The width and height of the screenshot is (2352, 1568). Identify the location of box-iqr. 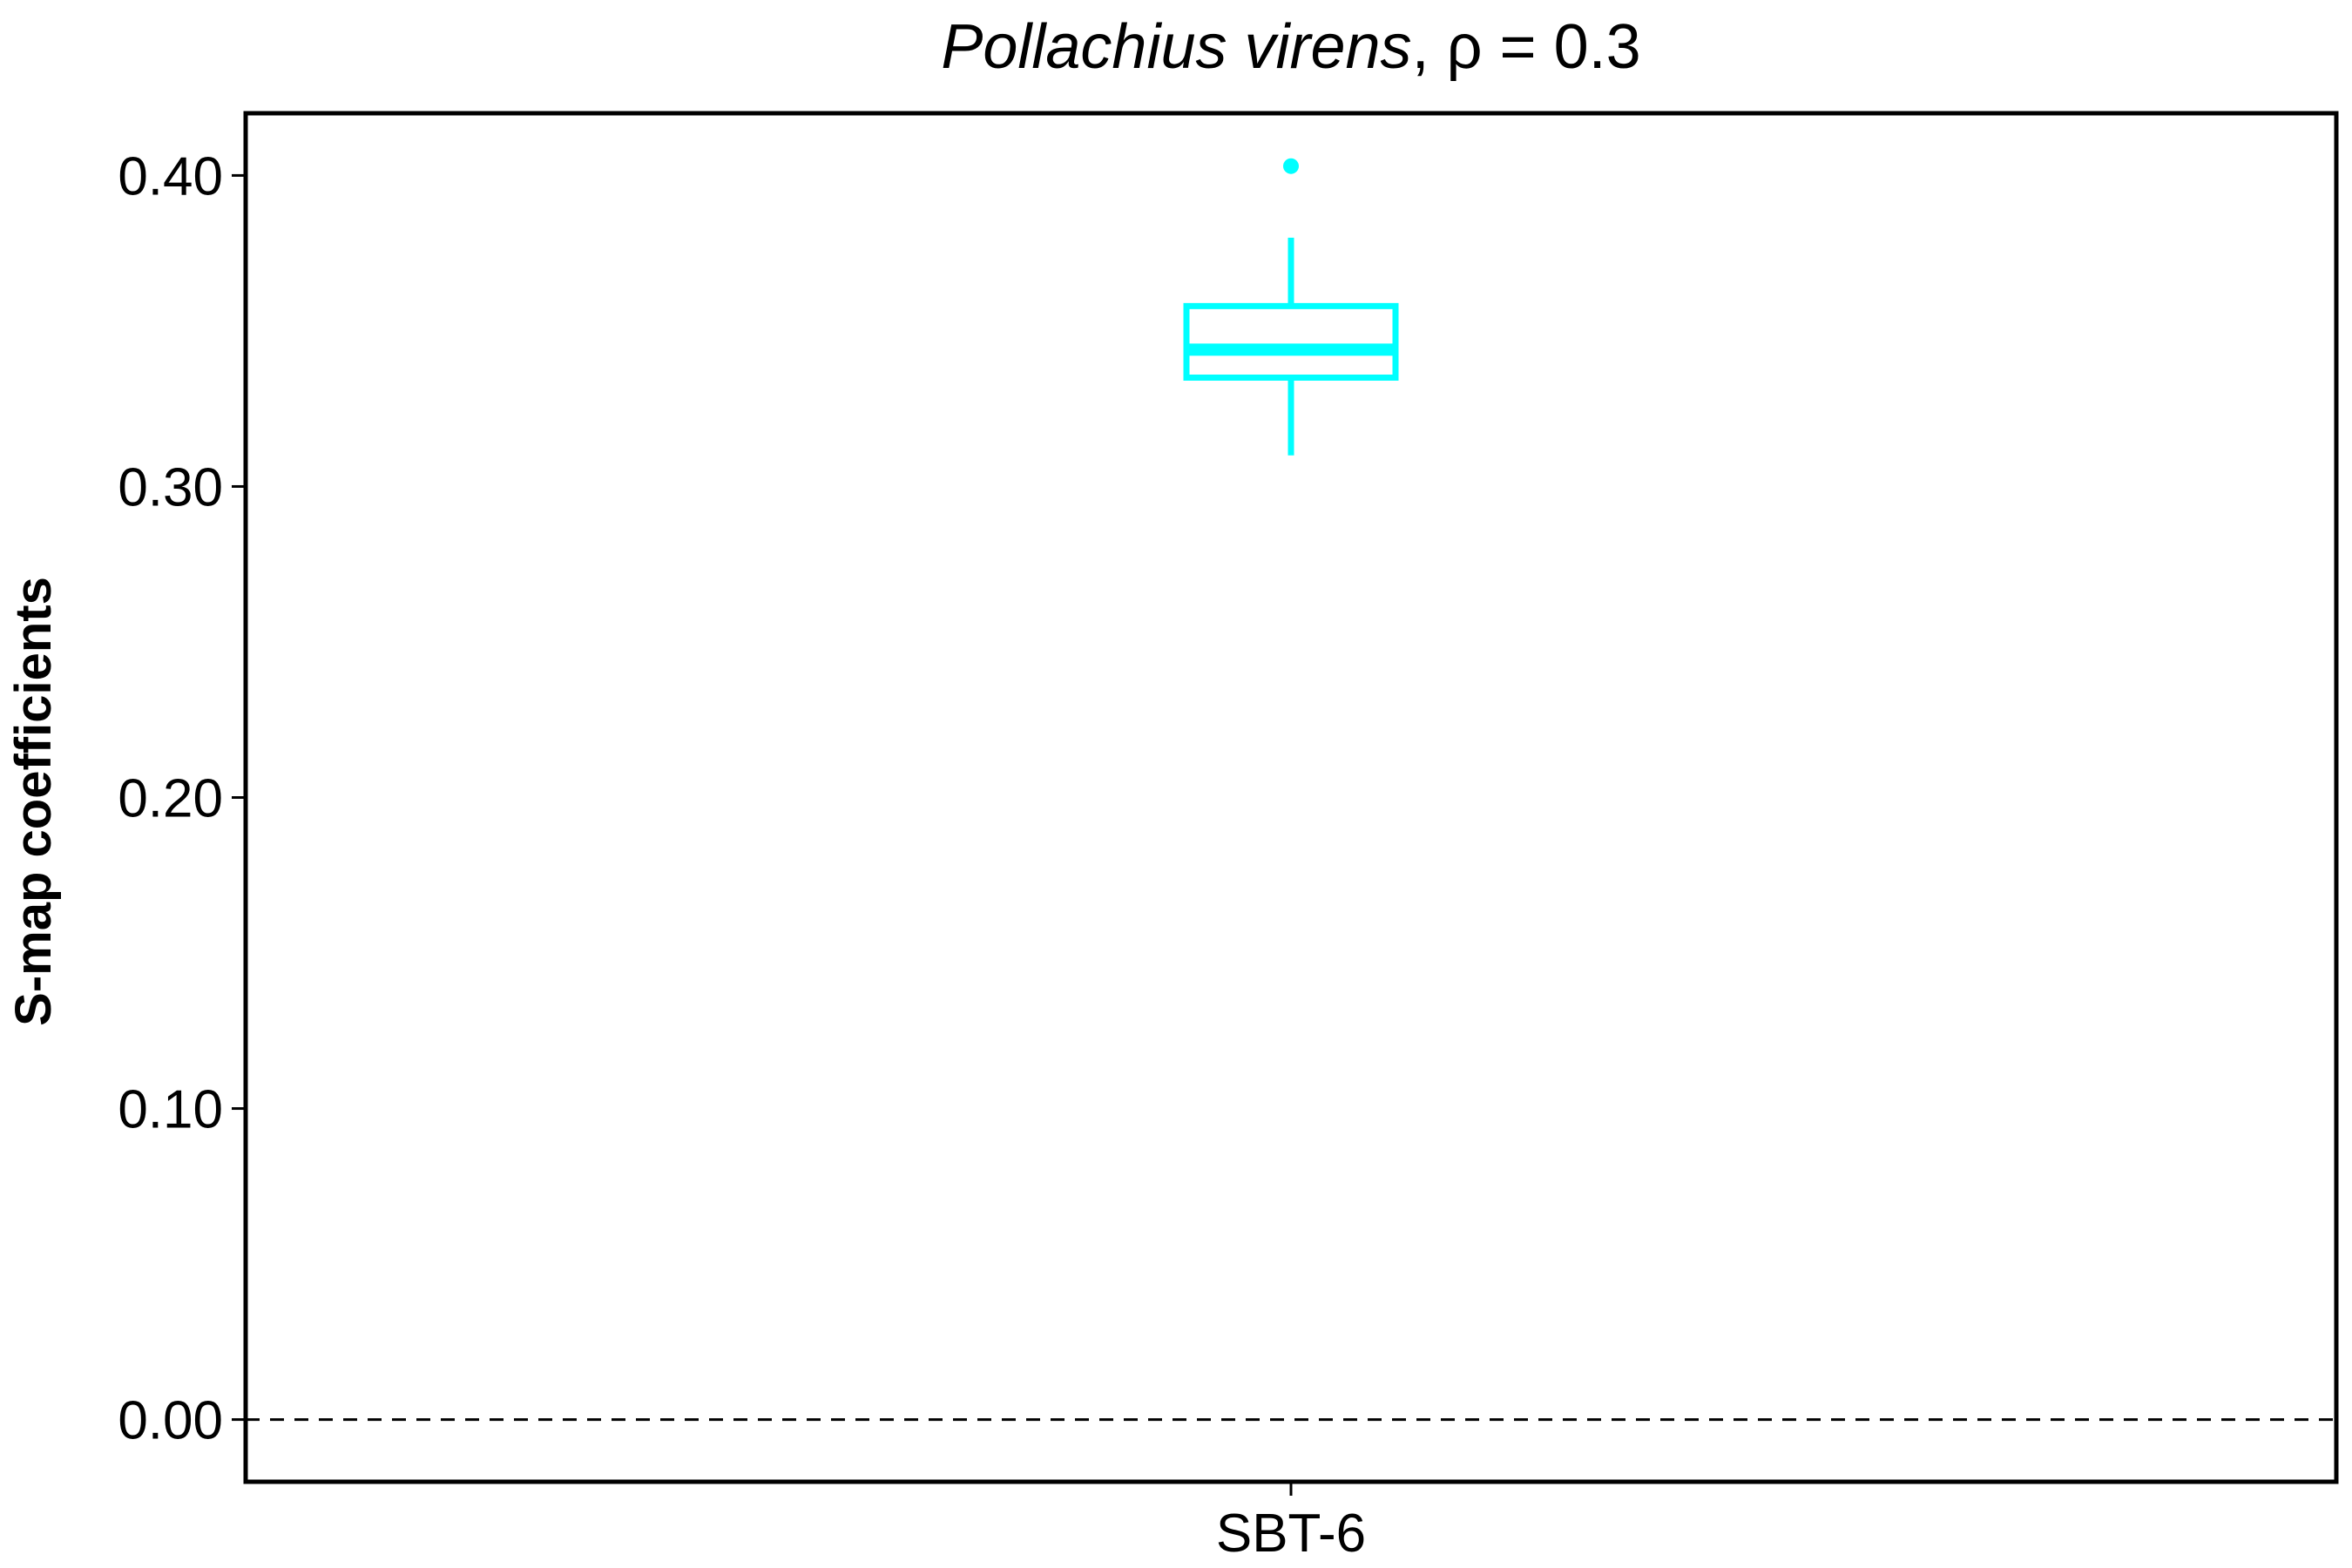
(1291, 341).